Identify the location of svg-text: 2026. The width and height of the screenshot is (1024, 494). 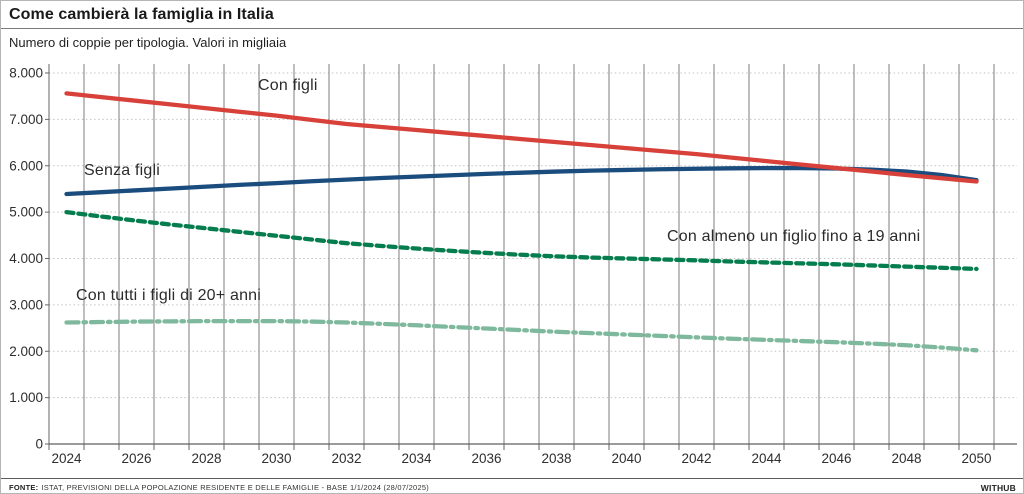
(136, 458).